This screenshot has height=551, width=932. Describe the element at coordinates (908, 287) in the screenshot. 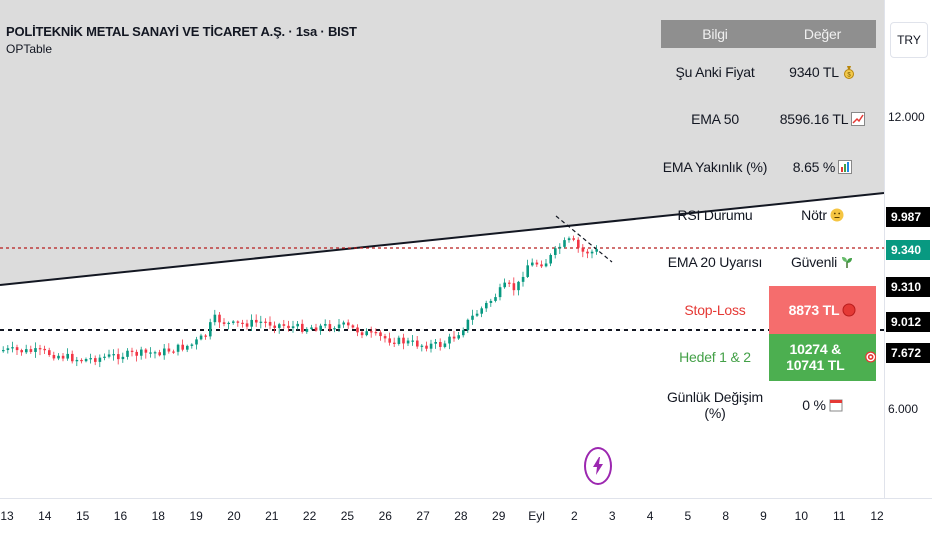

I see `price-tag: 9.310` at that location.